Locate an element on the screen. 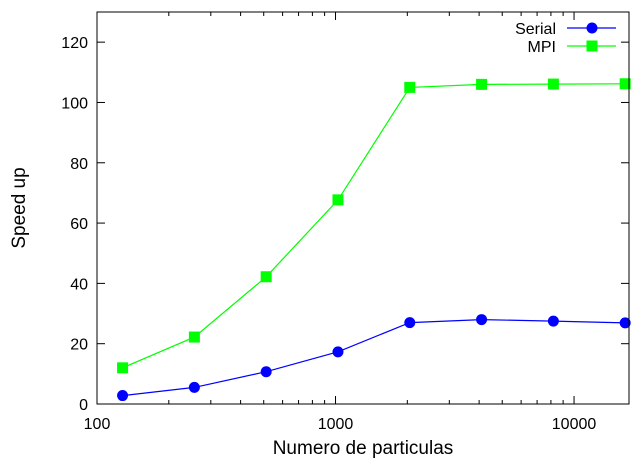 The width and height of the screenshot is (633, 461). x-tick-label: 100 is located at coordinates (97, 424).